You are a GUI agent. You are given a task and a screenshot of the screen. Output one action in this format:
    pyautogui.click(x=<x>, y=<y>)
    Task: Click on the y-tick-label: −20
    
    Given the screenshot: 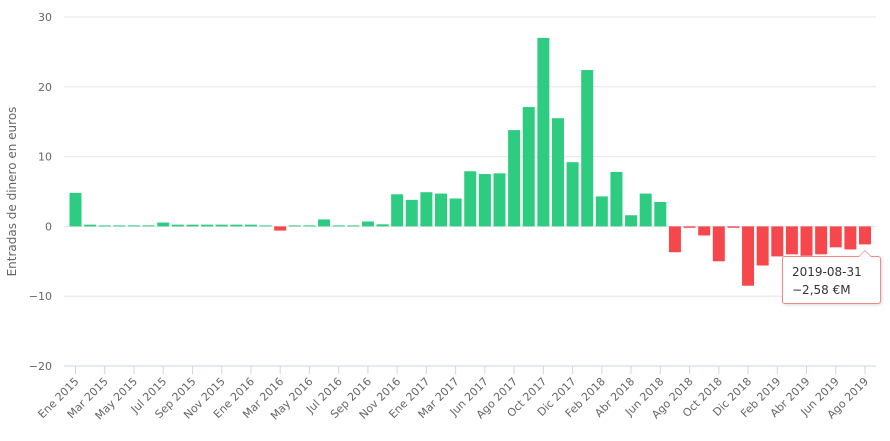 What is the action you would take?
    pyautogui.click(x=40, y=366)
    